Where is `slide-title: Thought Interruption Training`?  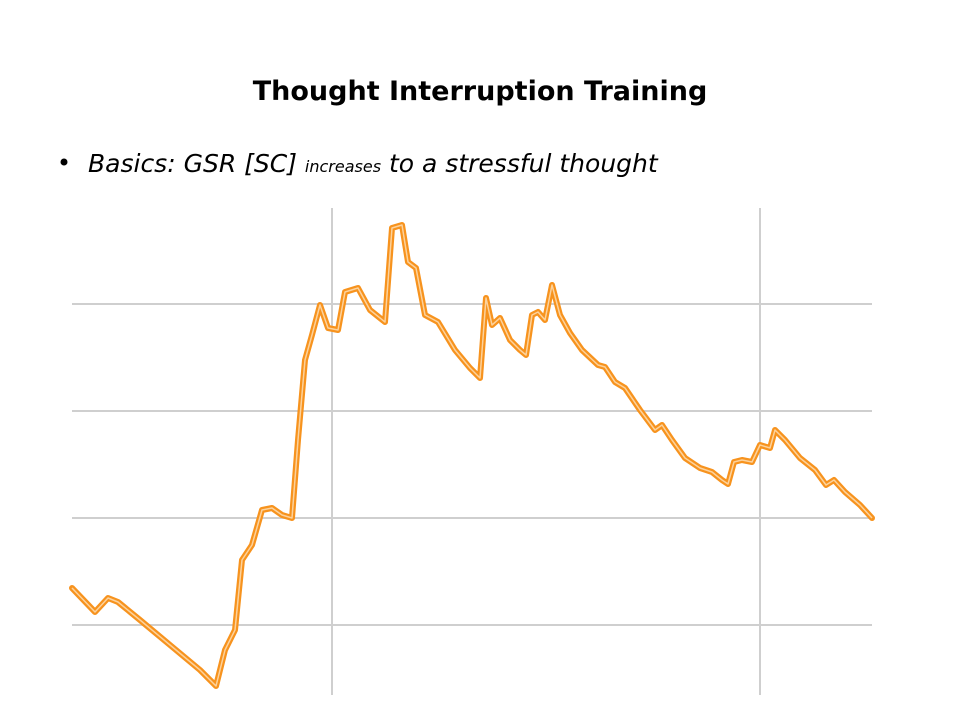 slide-title: Thought Interruption Training is located at coordinates (480, 91).